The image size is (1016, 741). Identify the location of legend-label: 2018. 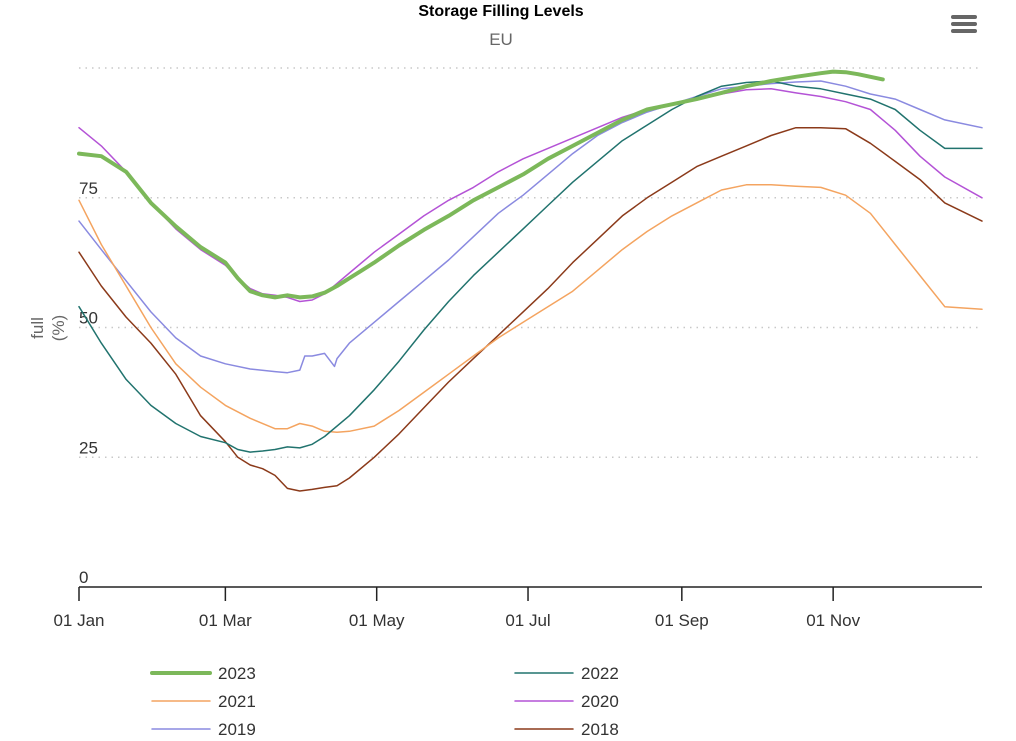
(600, 729).